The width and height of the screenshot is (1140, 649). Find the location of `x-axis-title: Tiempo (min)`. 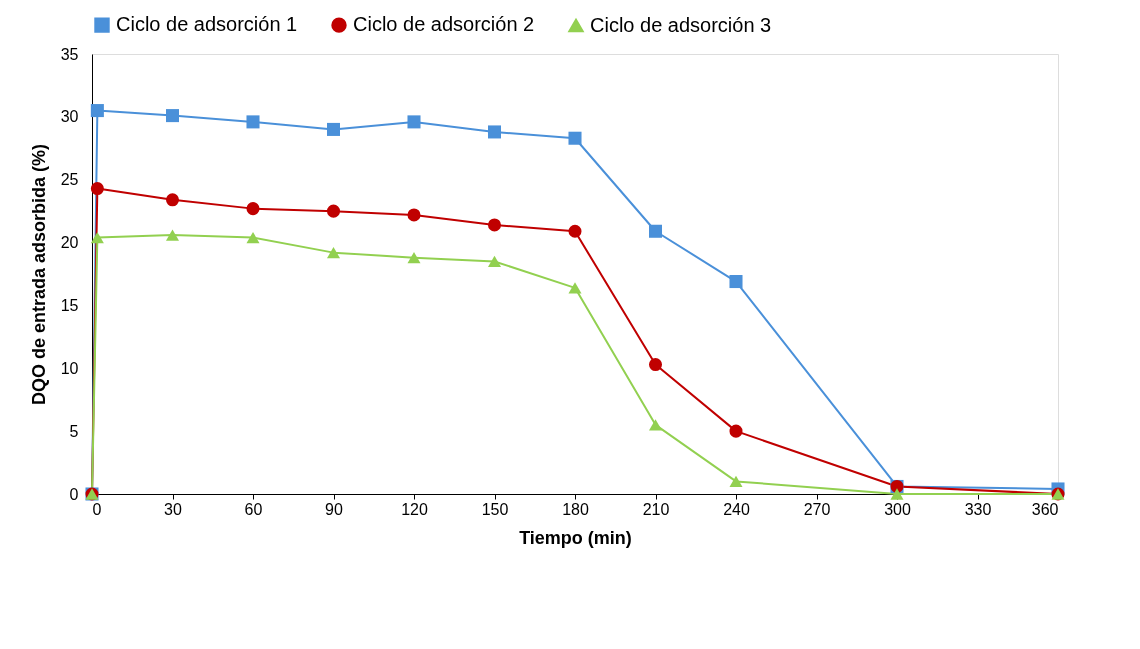

x-axis-title: Tiempo (min) is located at coordinates (575, 537).